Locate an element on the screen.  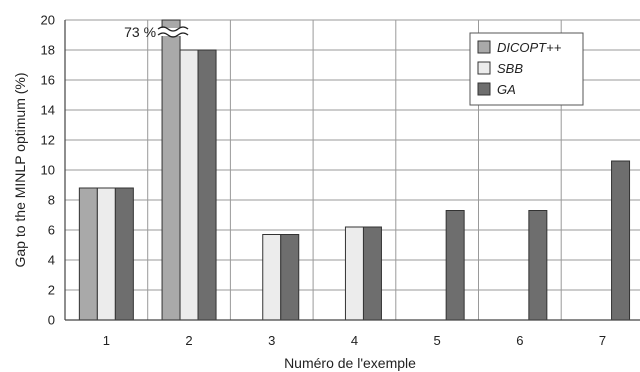
annotations: 73 % is located at coordinates (156, 32).